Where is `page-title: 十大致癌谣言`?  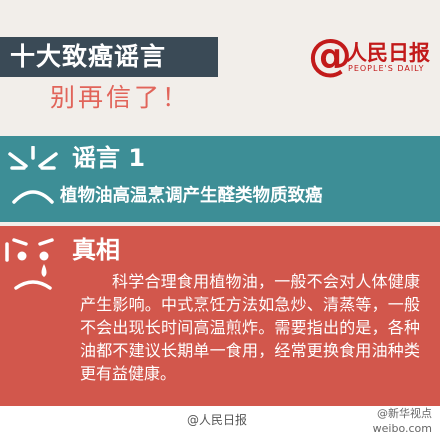 page-title: 十大致癌谣言 is located at coordinates (88, 56).